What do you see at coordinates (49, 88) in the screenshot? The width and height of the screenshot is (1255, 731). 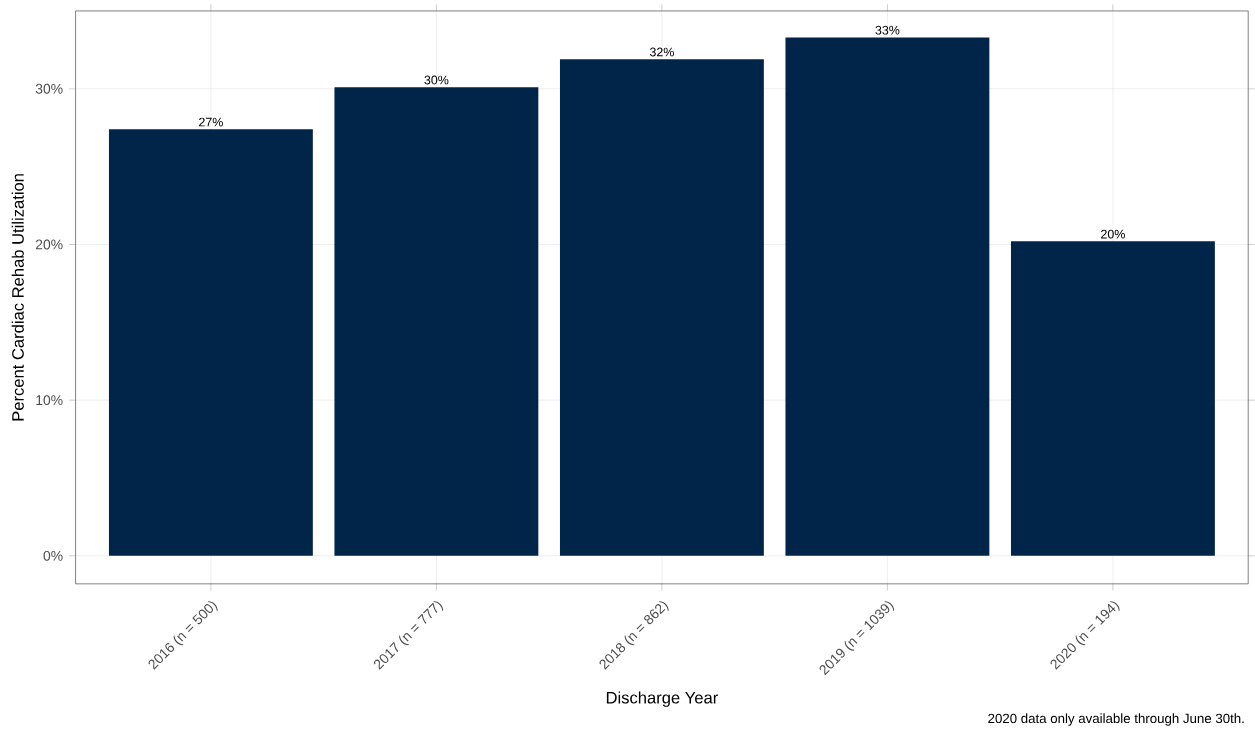 I see `y-tick-label: 30%` at bounding box center [49, 88].